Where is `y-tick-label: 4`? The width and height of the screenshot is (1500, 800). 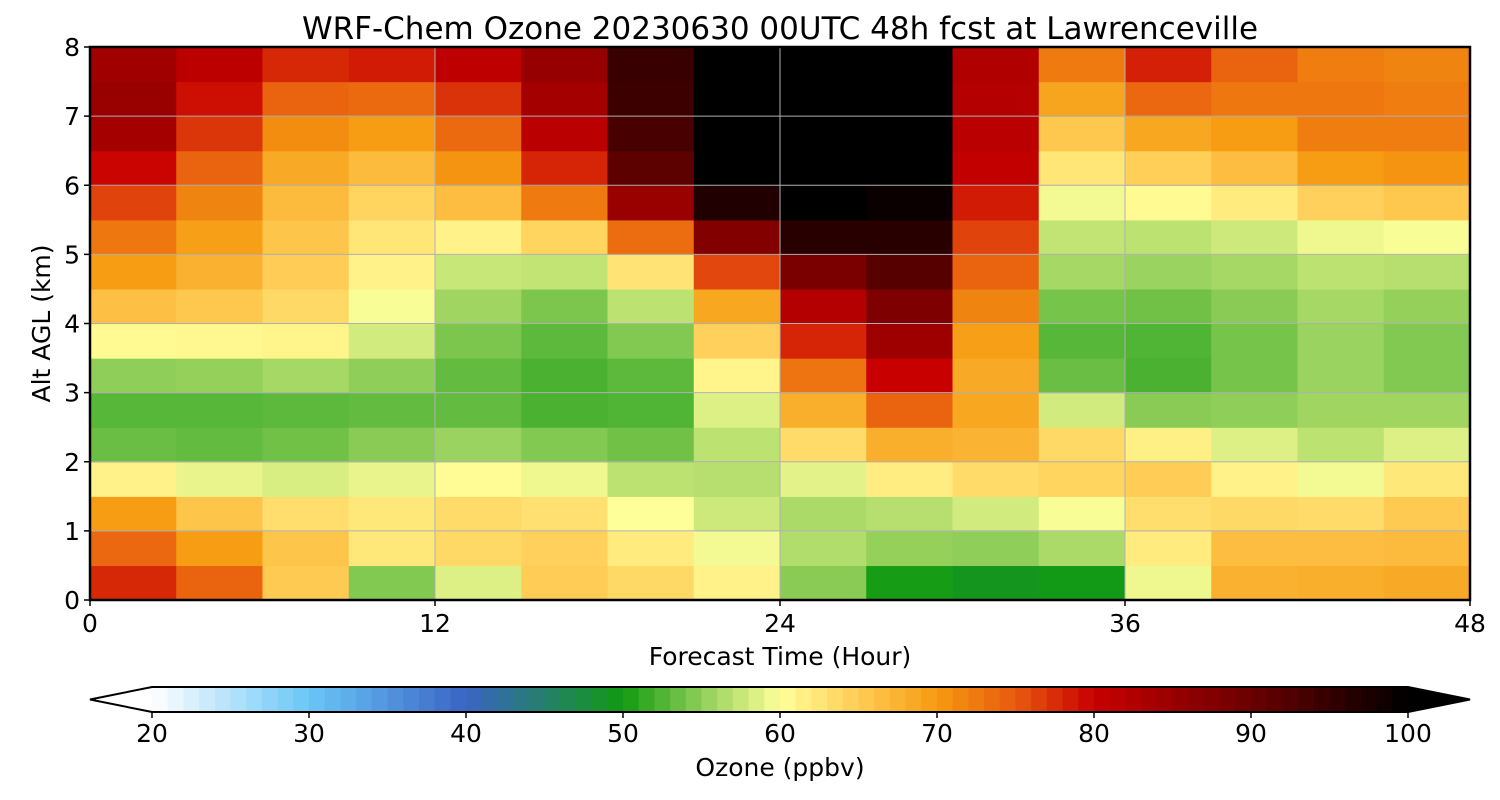 y-tick-label: 4 is located at coordinates (72, 324).